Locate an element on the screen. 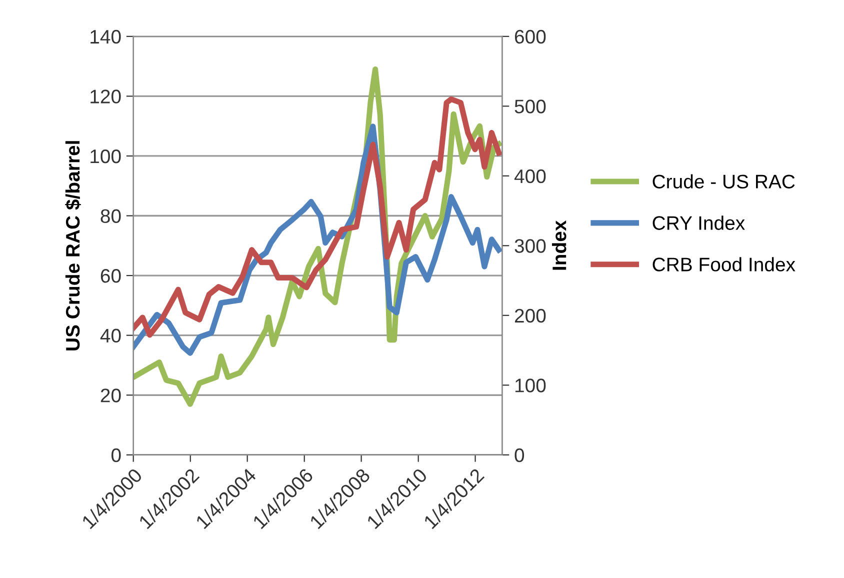 Image resolution: width=844 pixels, height=578 pixels. y2-tick-label: 100 is located at coordinates (530, 385).